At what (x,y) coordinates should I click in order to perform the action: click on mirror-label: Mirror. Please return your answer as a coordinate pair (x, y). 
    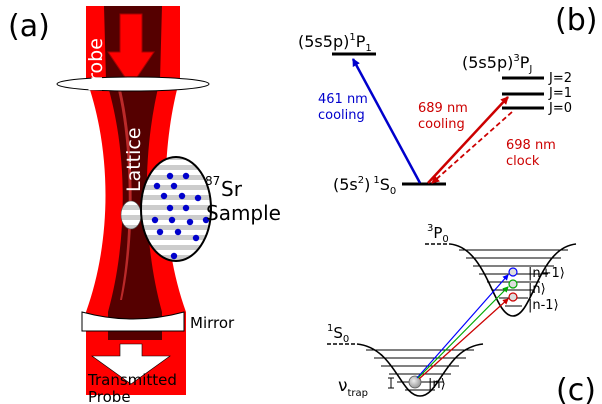
    Looking at the image, I should click on (212, 323).